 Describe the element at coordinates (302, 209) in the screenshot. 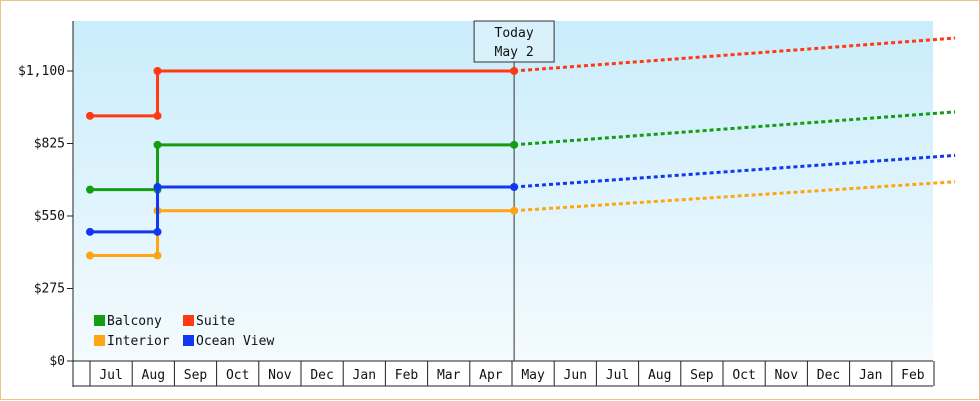

I see `series-line-ocean-view` at that location.